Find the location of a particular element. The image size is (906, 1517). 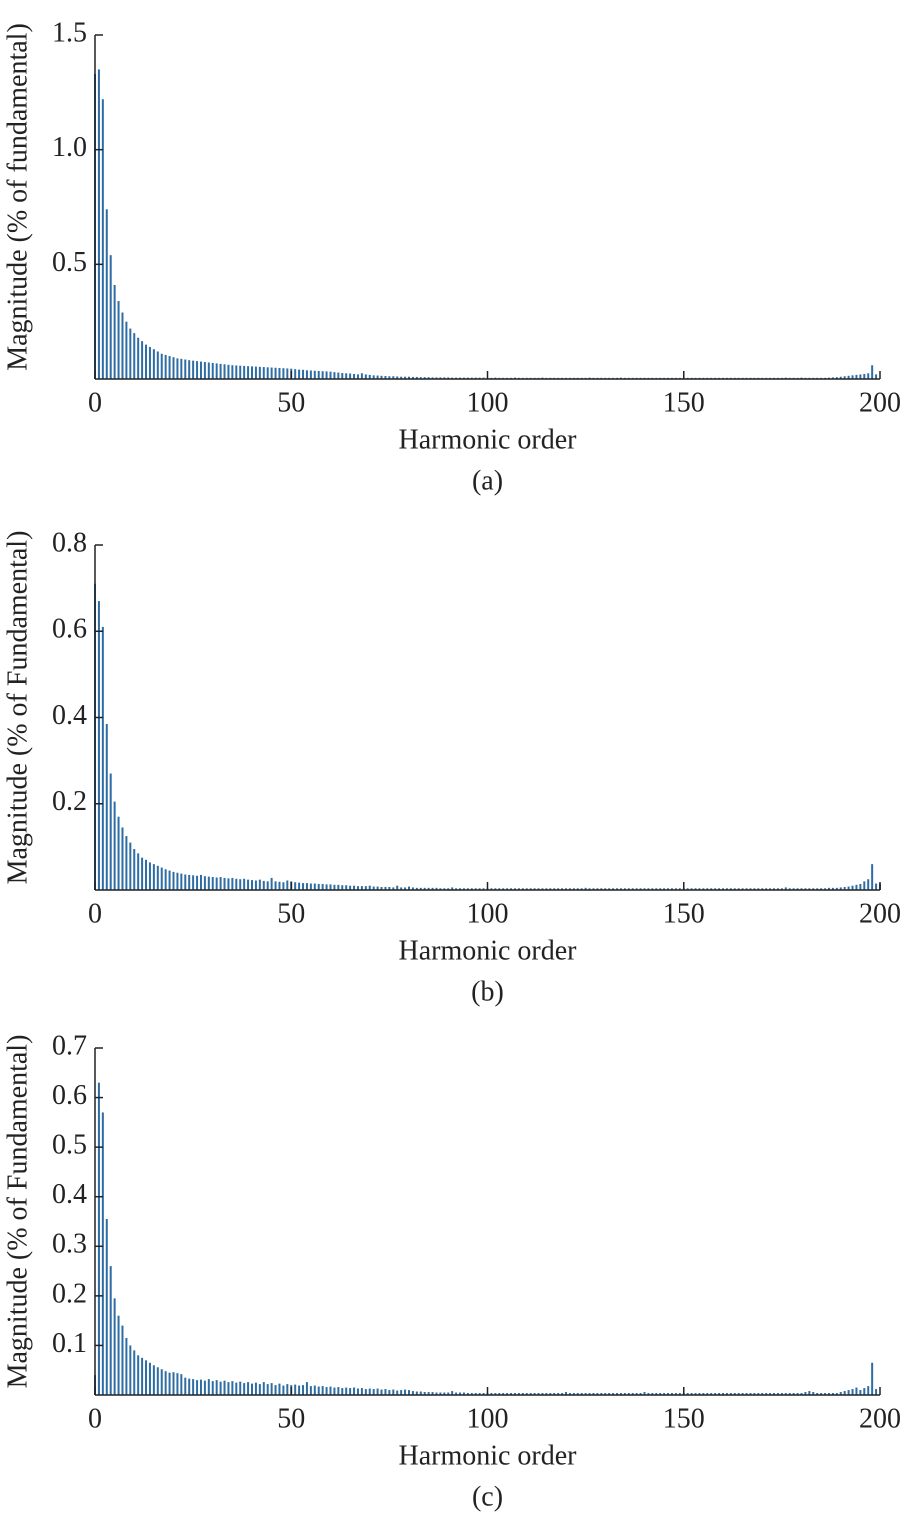

caption: (c) is located at coordinates (487, 1496).